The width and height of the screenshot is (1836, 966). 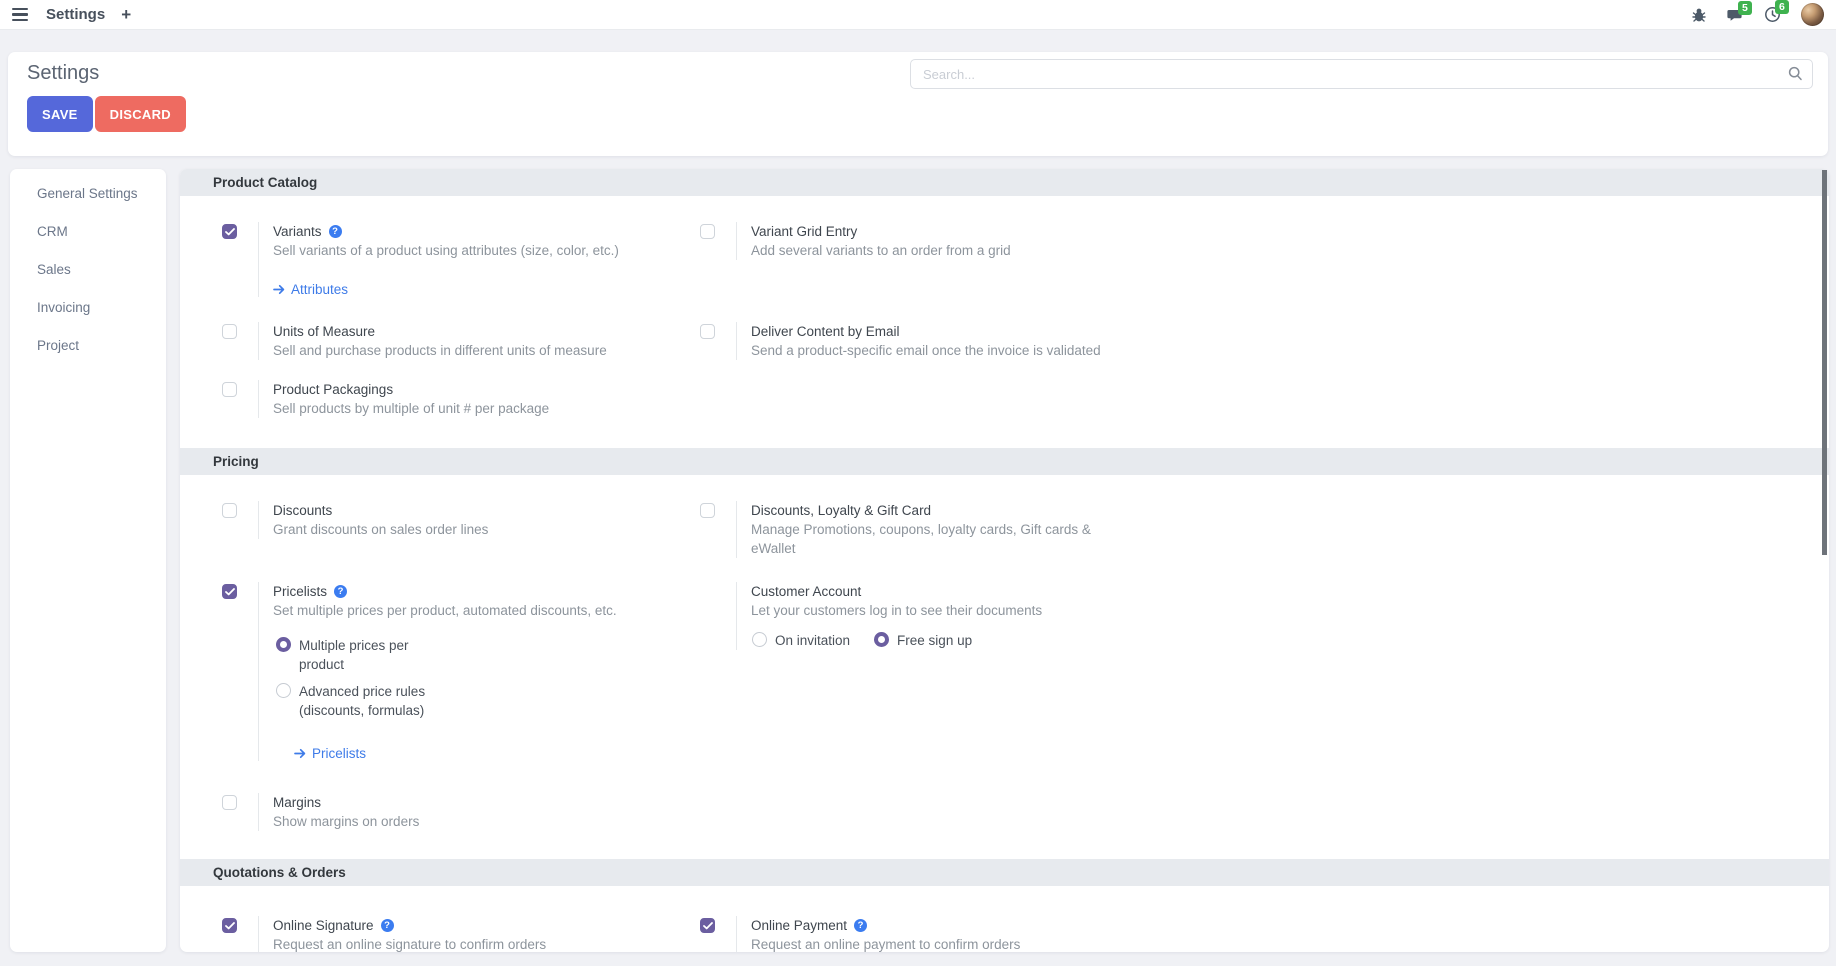 I want to click on section-header-quotations-orders: Quotations & Orders, so click(x=1004, y=872).